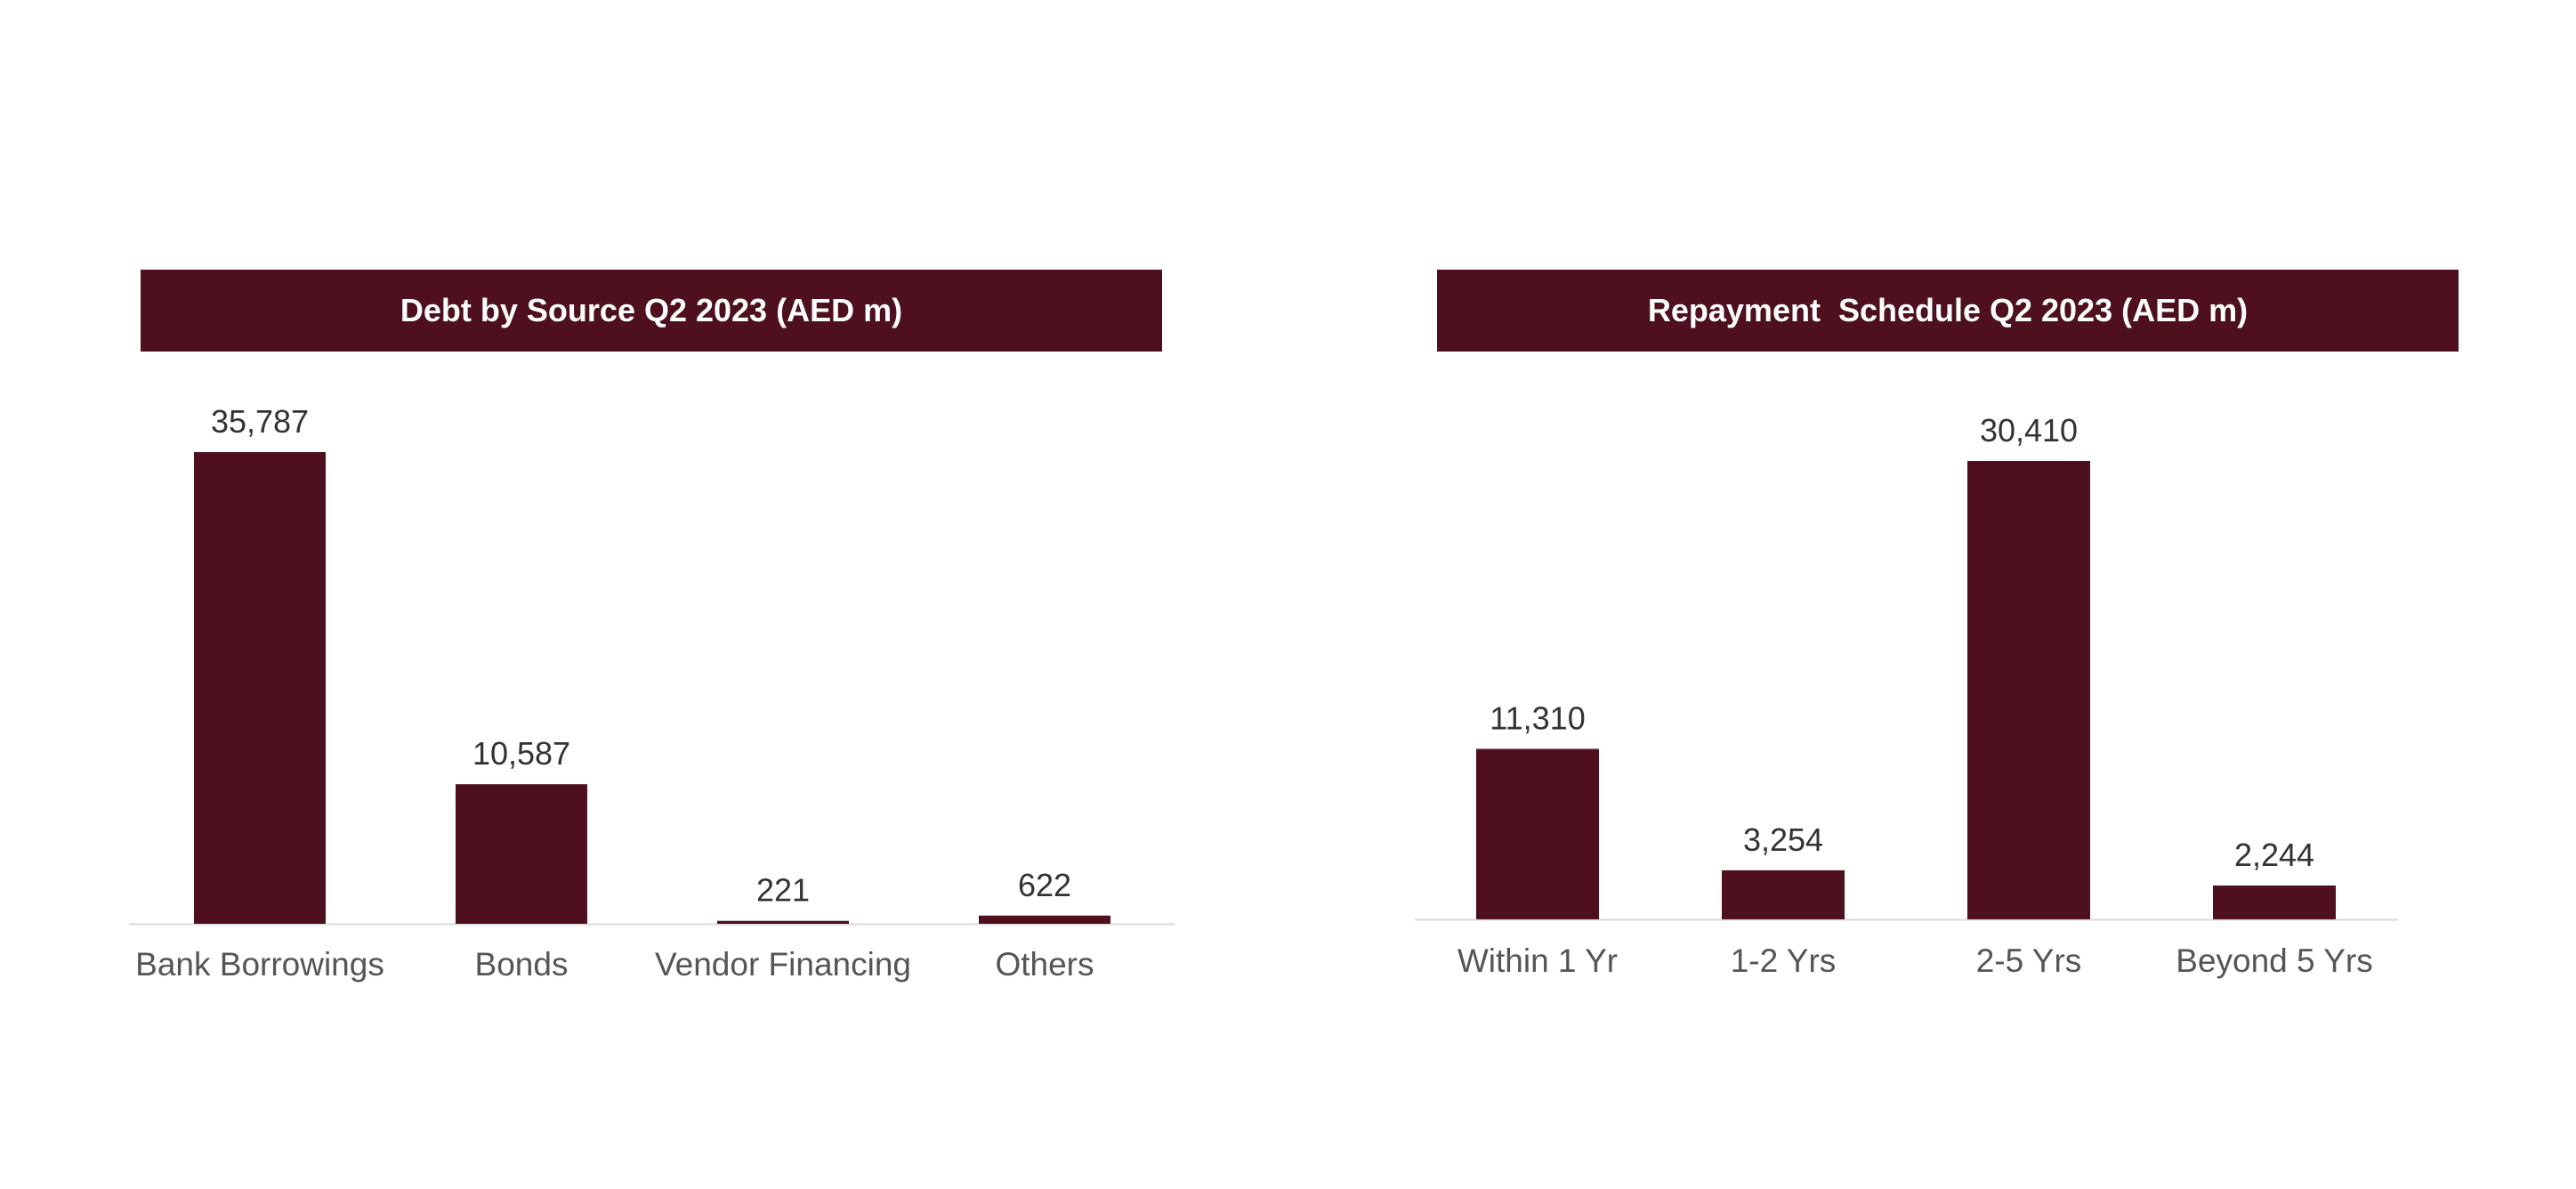 Image resolution: width=2576 pixels, height=1189 pixels. What do you see at coordinates (783, 964) in the screenshot?
I see `debt-source-category-label: Vendor Financing` at bounding box center [783, 964].